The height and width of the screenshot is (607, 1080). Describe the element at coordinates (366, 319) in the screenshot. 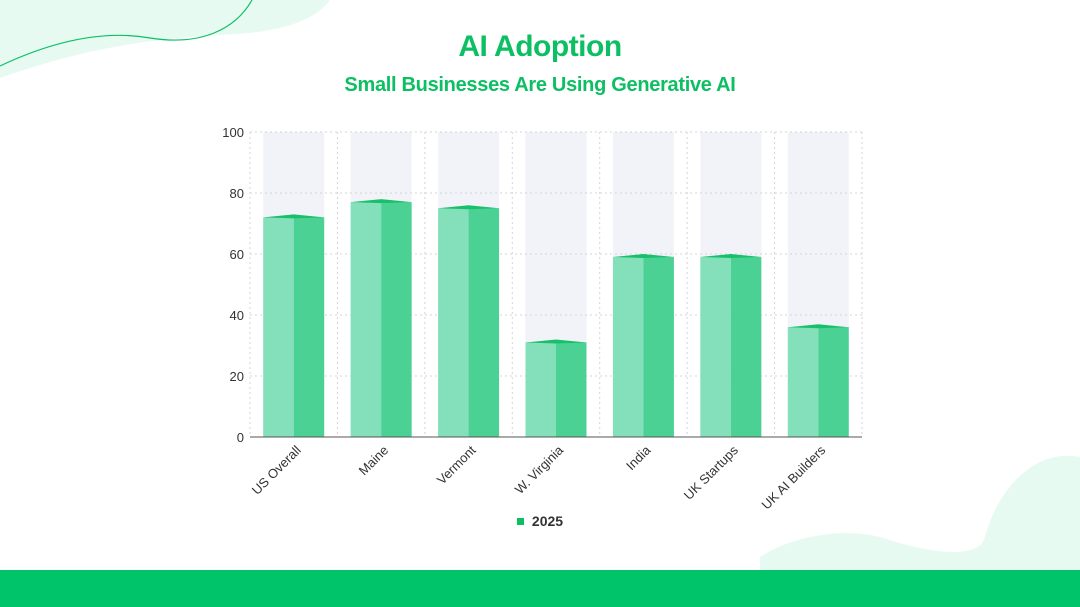

I see `bar-1-left-face` at that location.